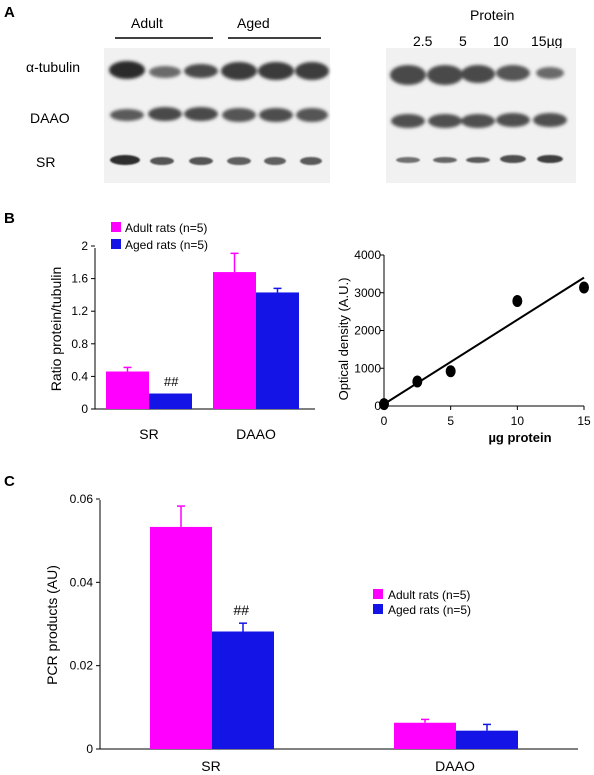 This screenshot has width=594, height=775. I want to click on y-tick-label: 0.02, so click(82, 666).